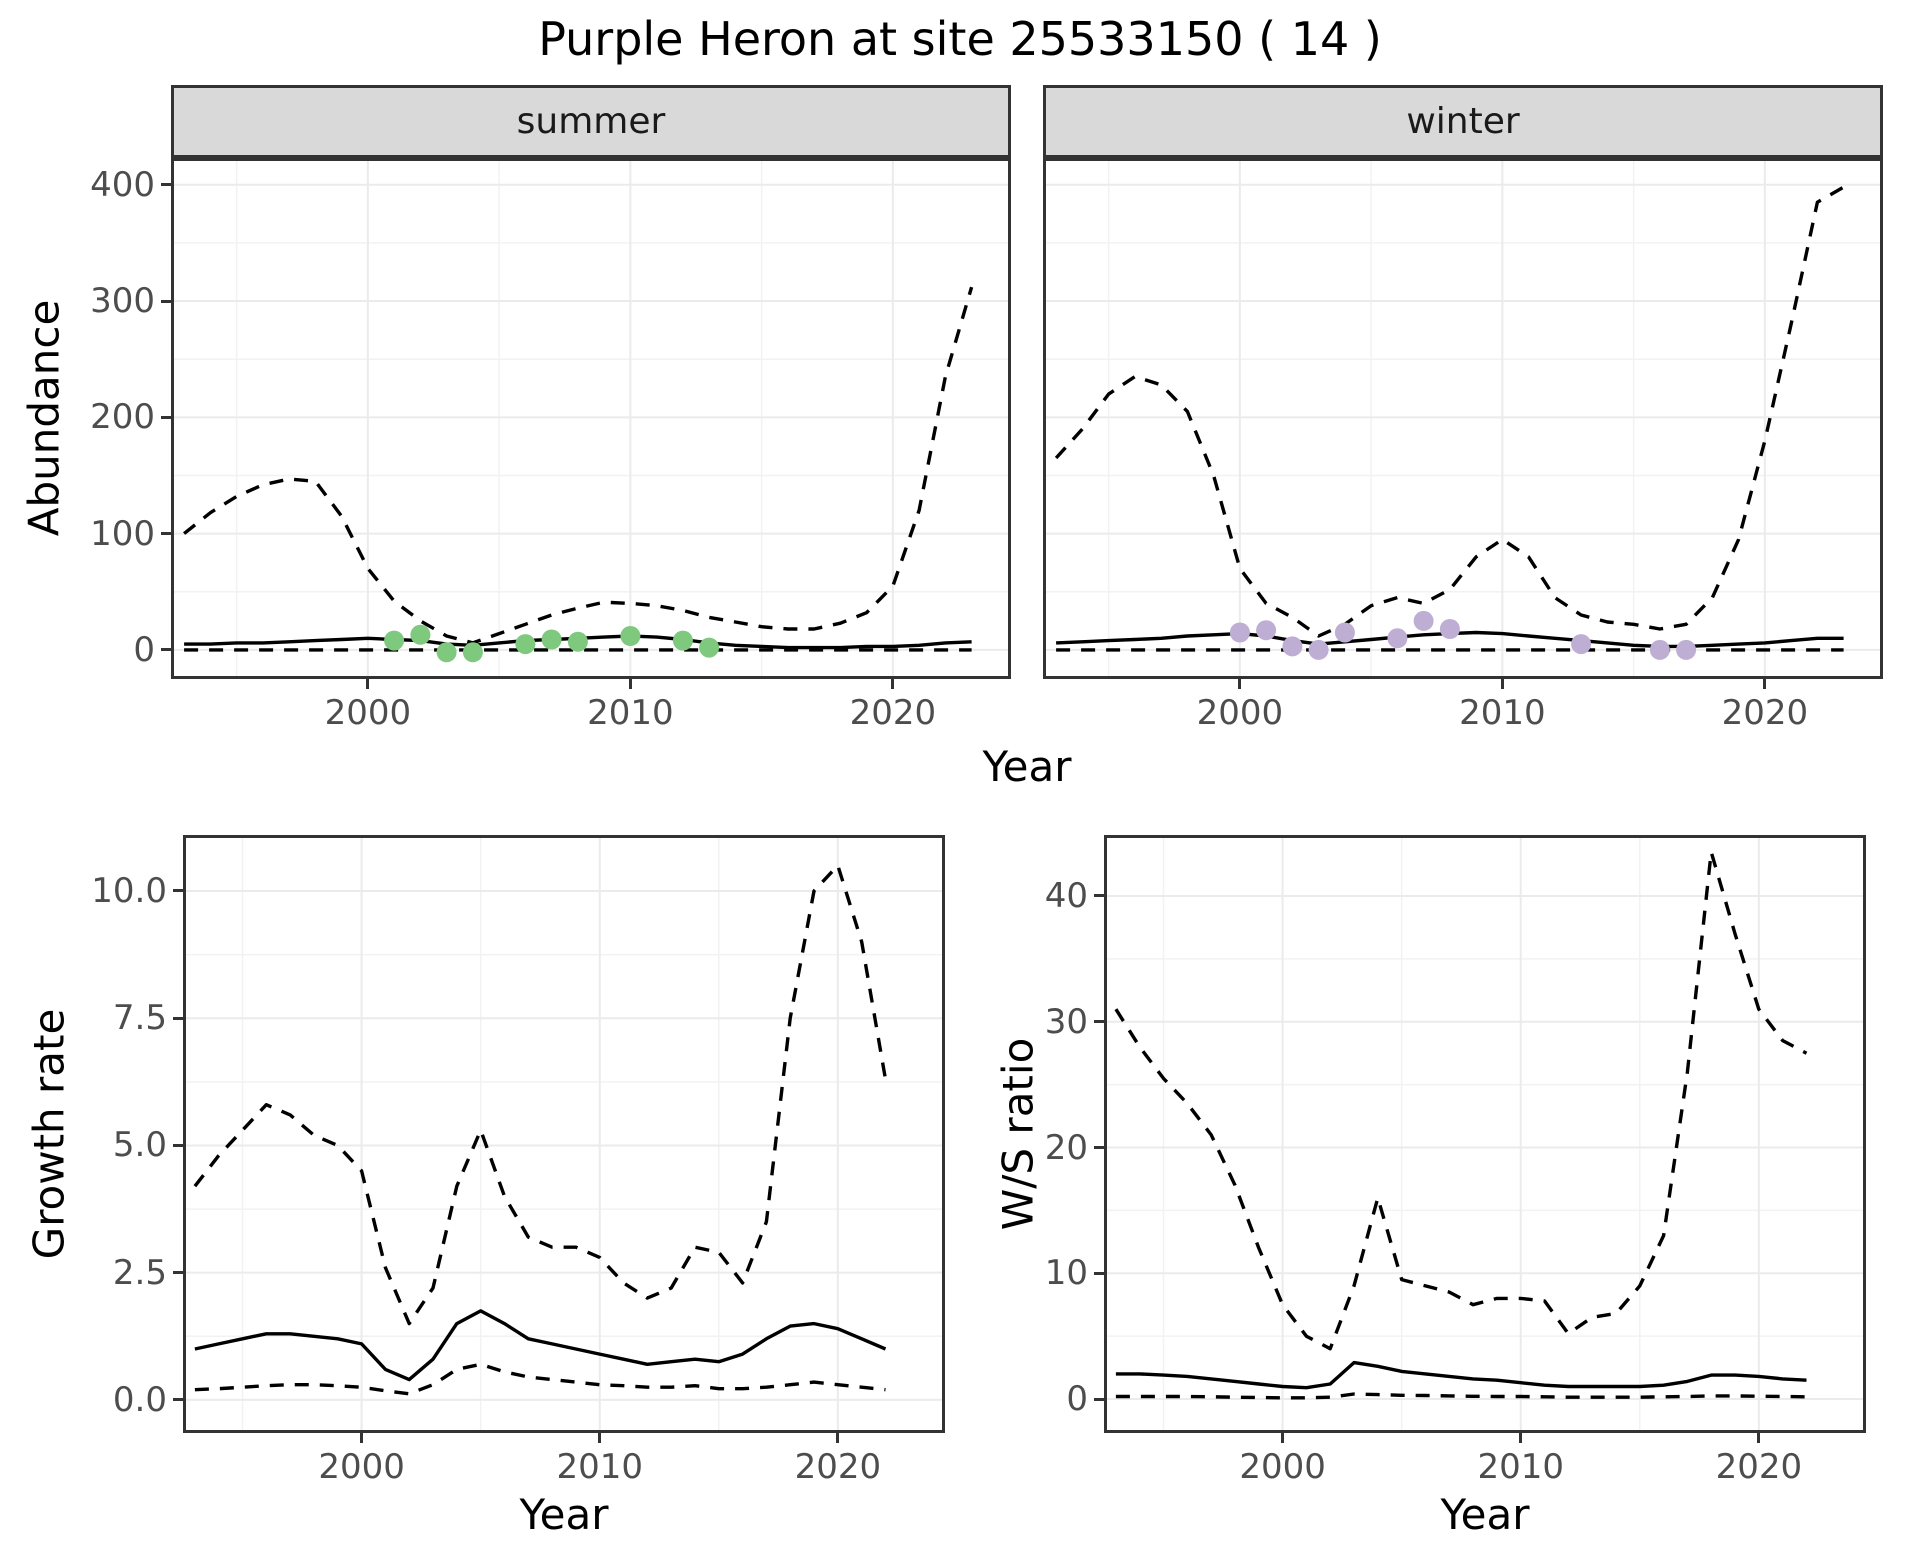 Image resolution: width=1920 pixels, height=1560 pixels. Describe the element at coordinates (139, 1272) in the screenshot. I see `y-tick-label: 2.5` at that location.